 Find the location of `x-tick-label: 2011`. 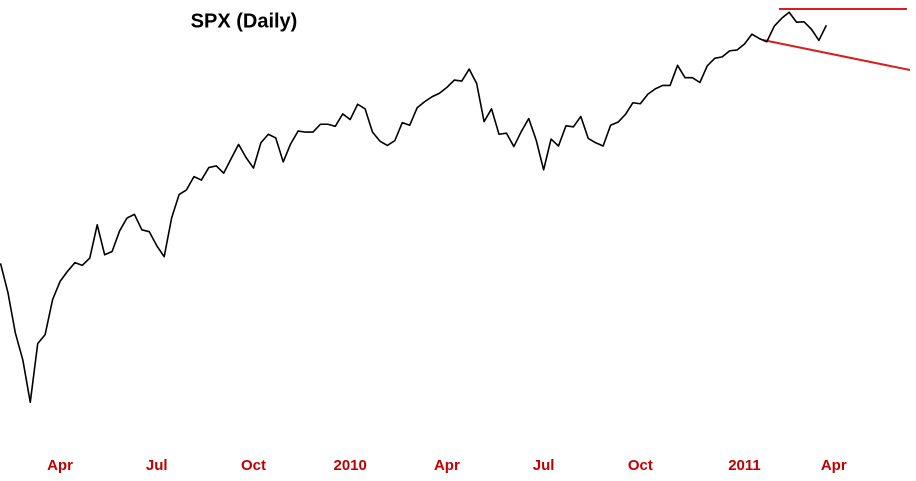

x-tick-label: 2011 is located at coordinates (744, 465).